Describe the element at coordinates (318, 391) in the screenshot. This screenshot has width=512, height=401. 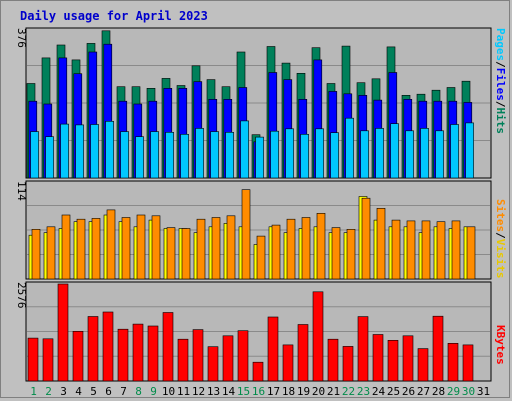
I see `x-tick-label: 20` at that location.